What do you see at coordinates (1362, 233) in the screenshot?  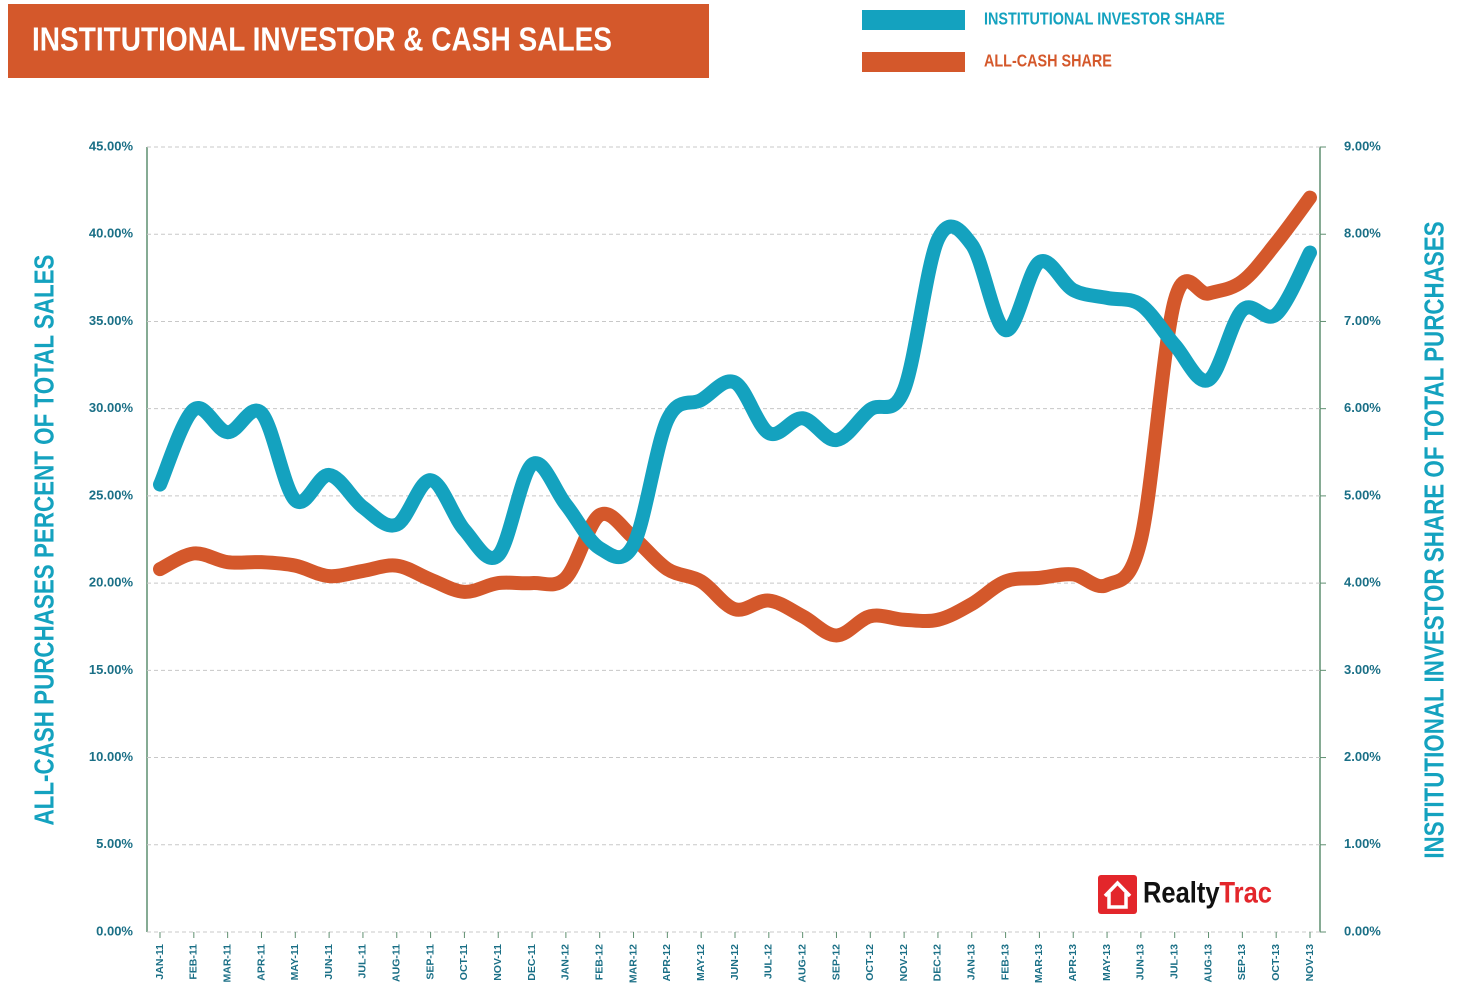 I see `y2-tick-label: 8.00%` at bounding box center [1362, 233].